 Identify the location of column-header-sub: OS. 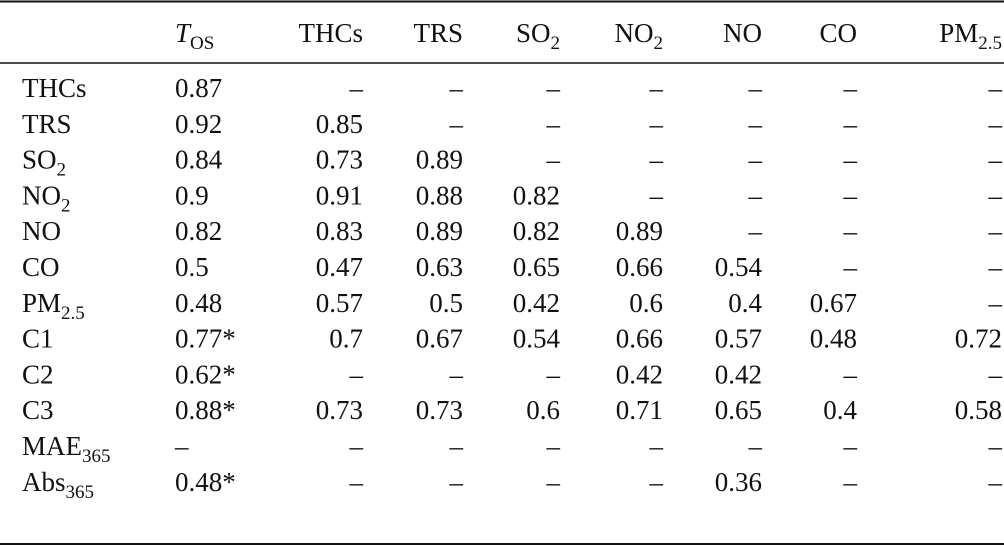
(202, 43).